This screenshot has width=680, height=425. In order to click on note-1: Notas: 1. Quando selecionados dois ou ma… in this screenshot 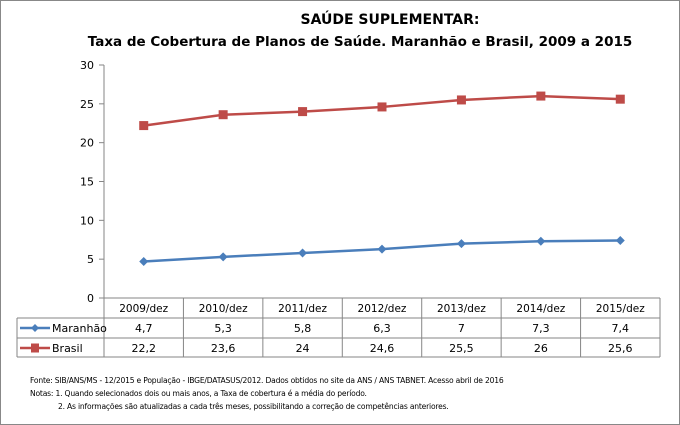, I will do `click(198, 393)`.